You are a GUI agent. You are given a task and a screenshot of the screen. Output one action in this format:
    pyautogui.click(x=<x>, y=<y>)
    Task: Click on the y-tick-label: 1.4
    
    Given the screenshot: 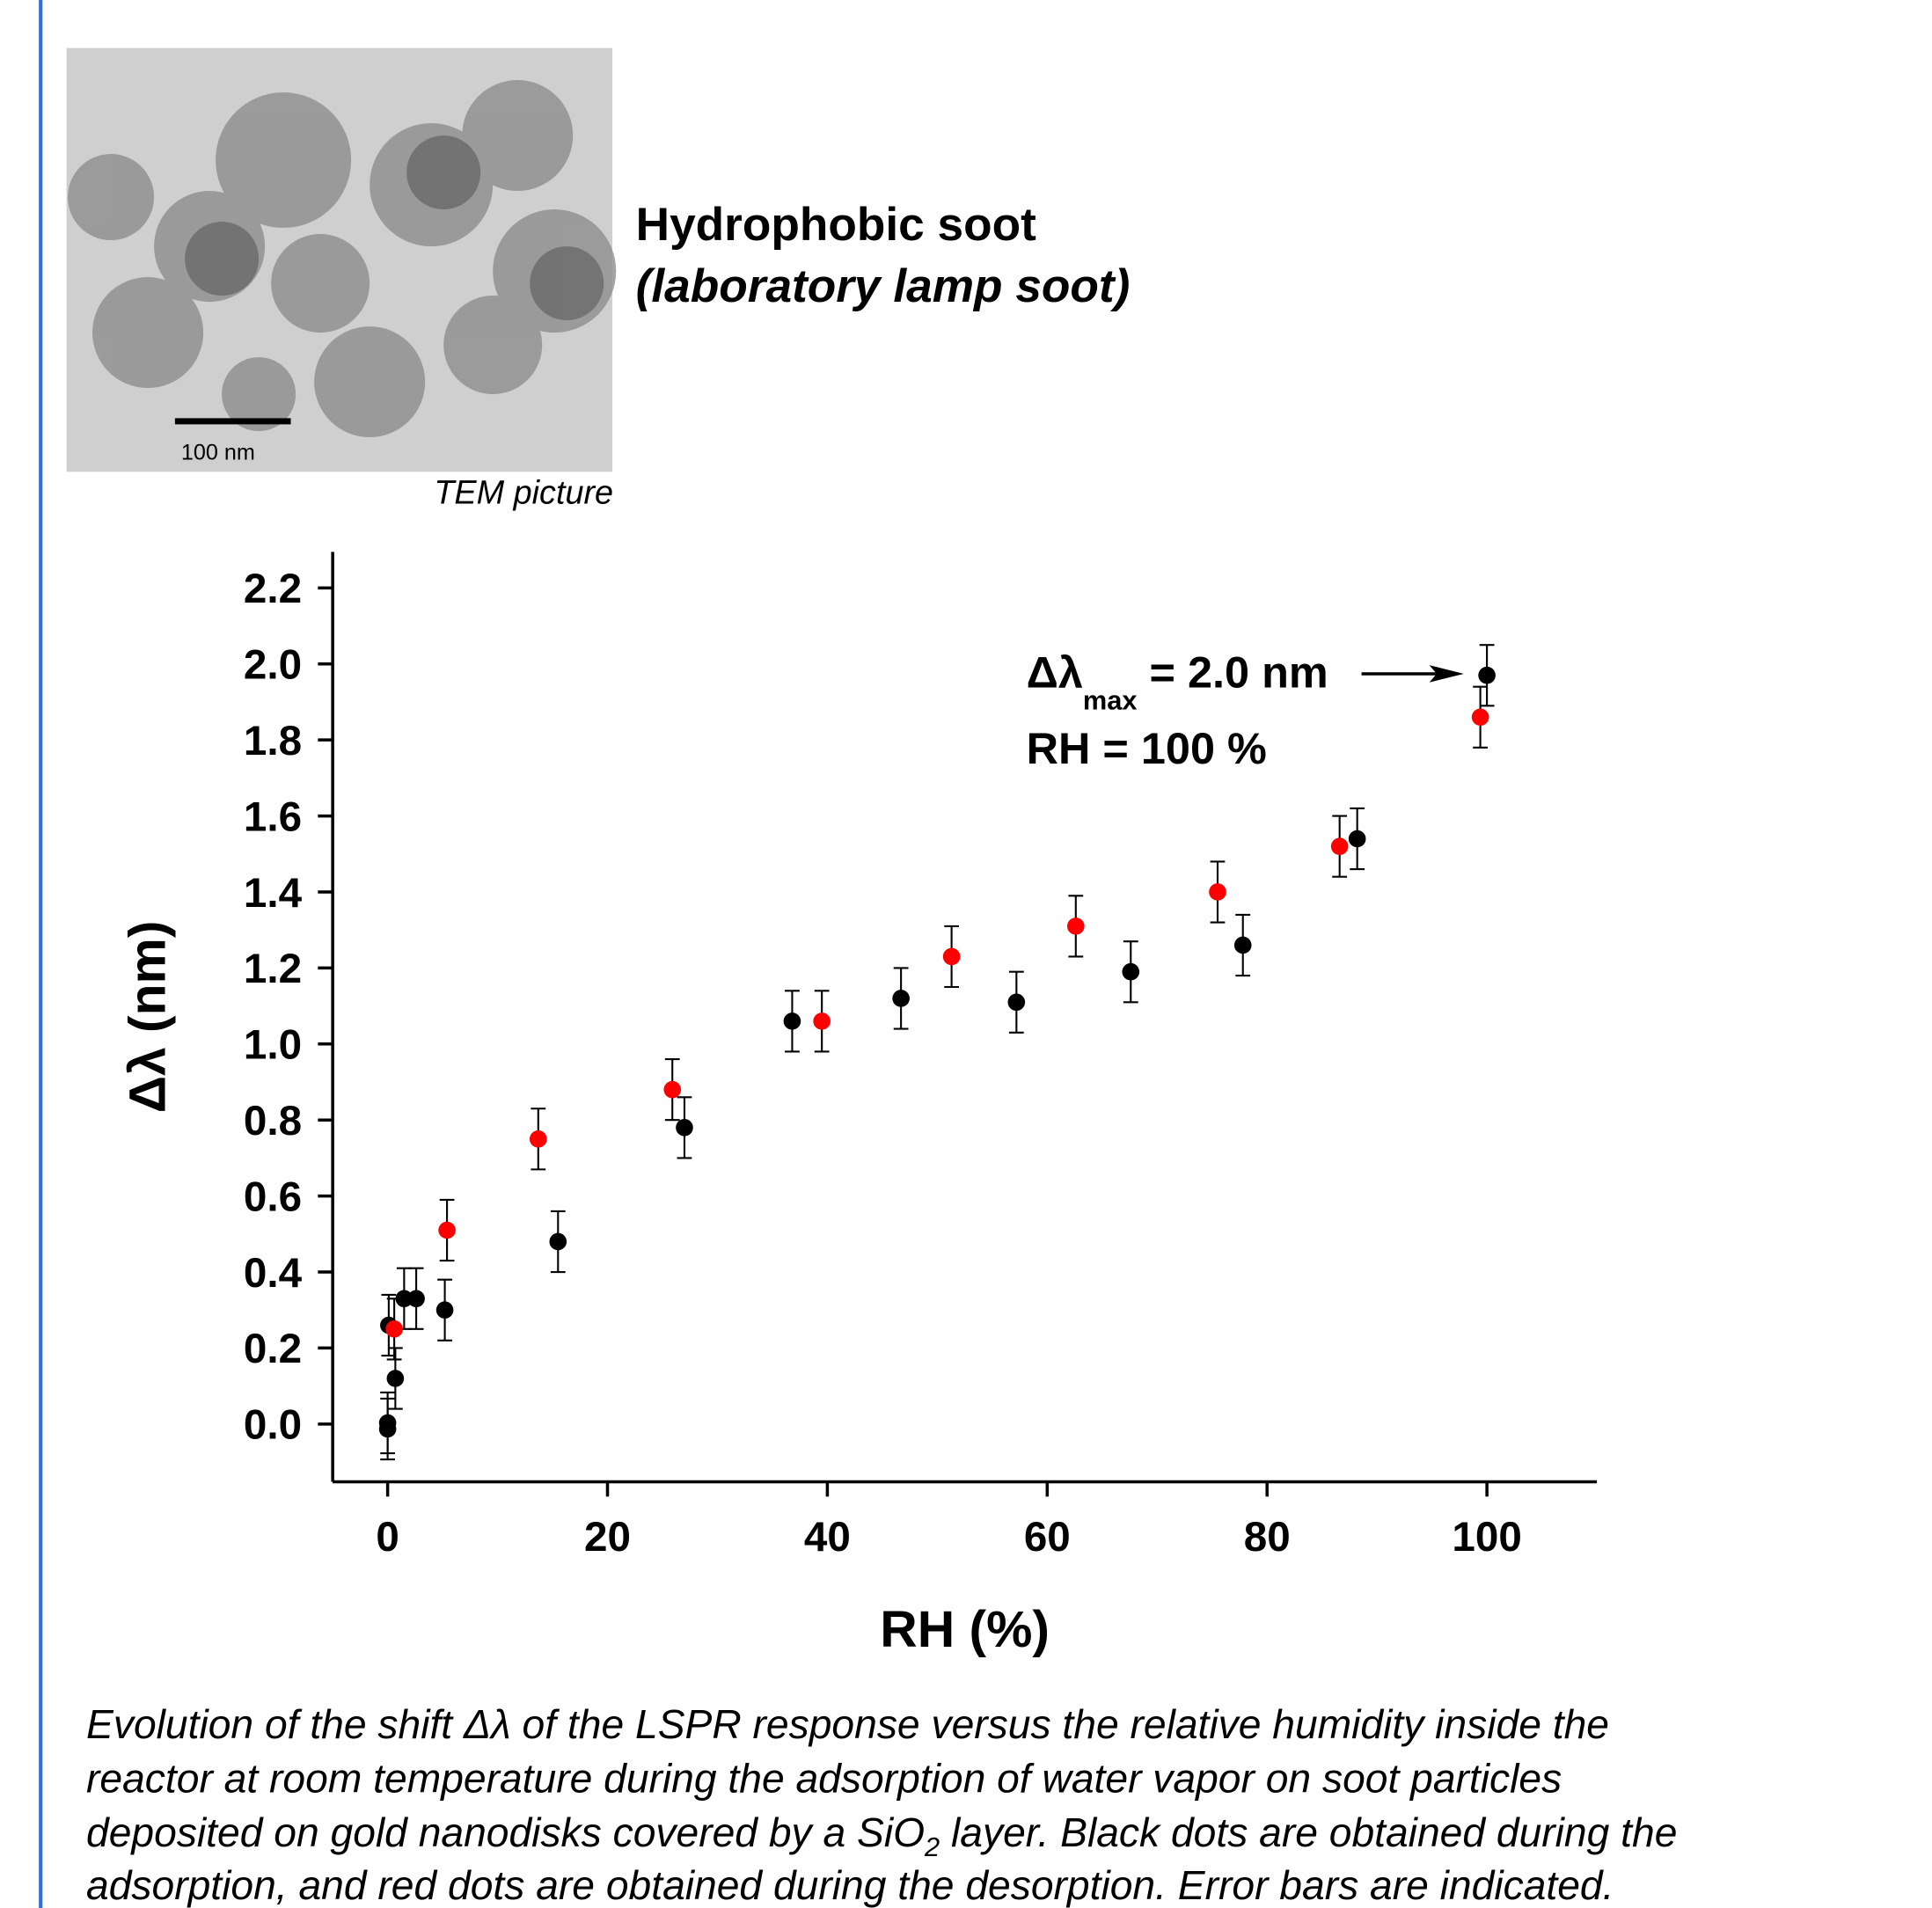 What is the action you would take?
    pyautogui.click(x=273, y=893)
    